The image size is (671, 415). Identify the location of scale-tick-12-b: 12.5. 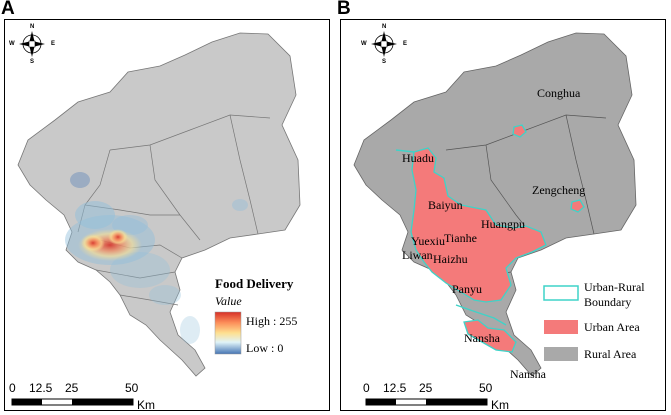
(395, 388).